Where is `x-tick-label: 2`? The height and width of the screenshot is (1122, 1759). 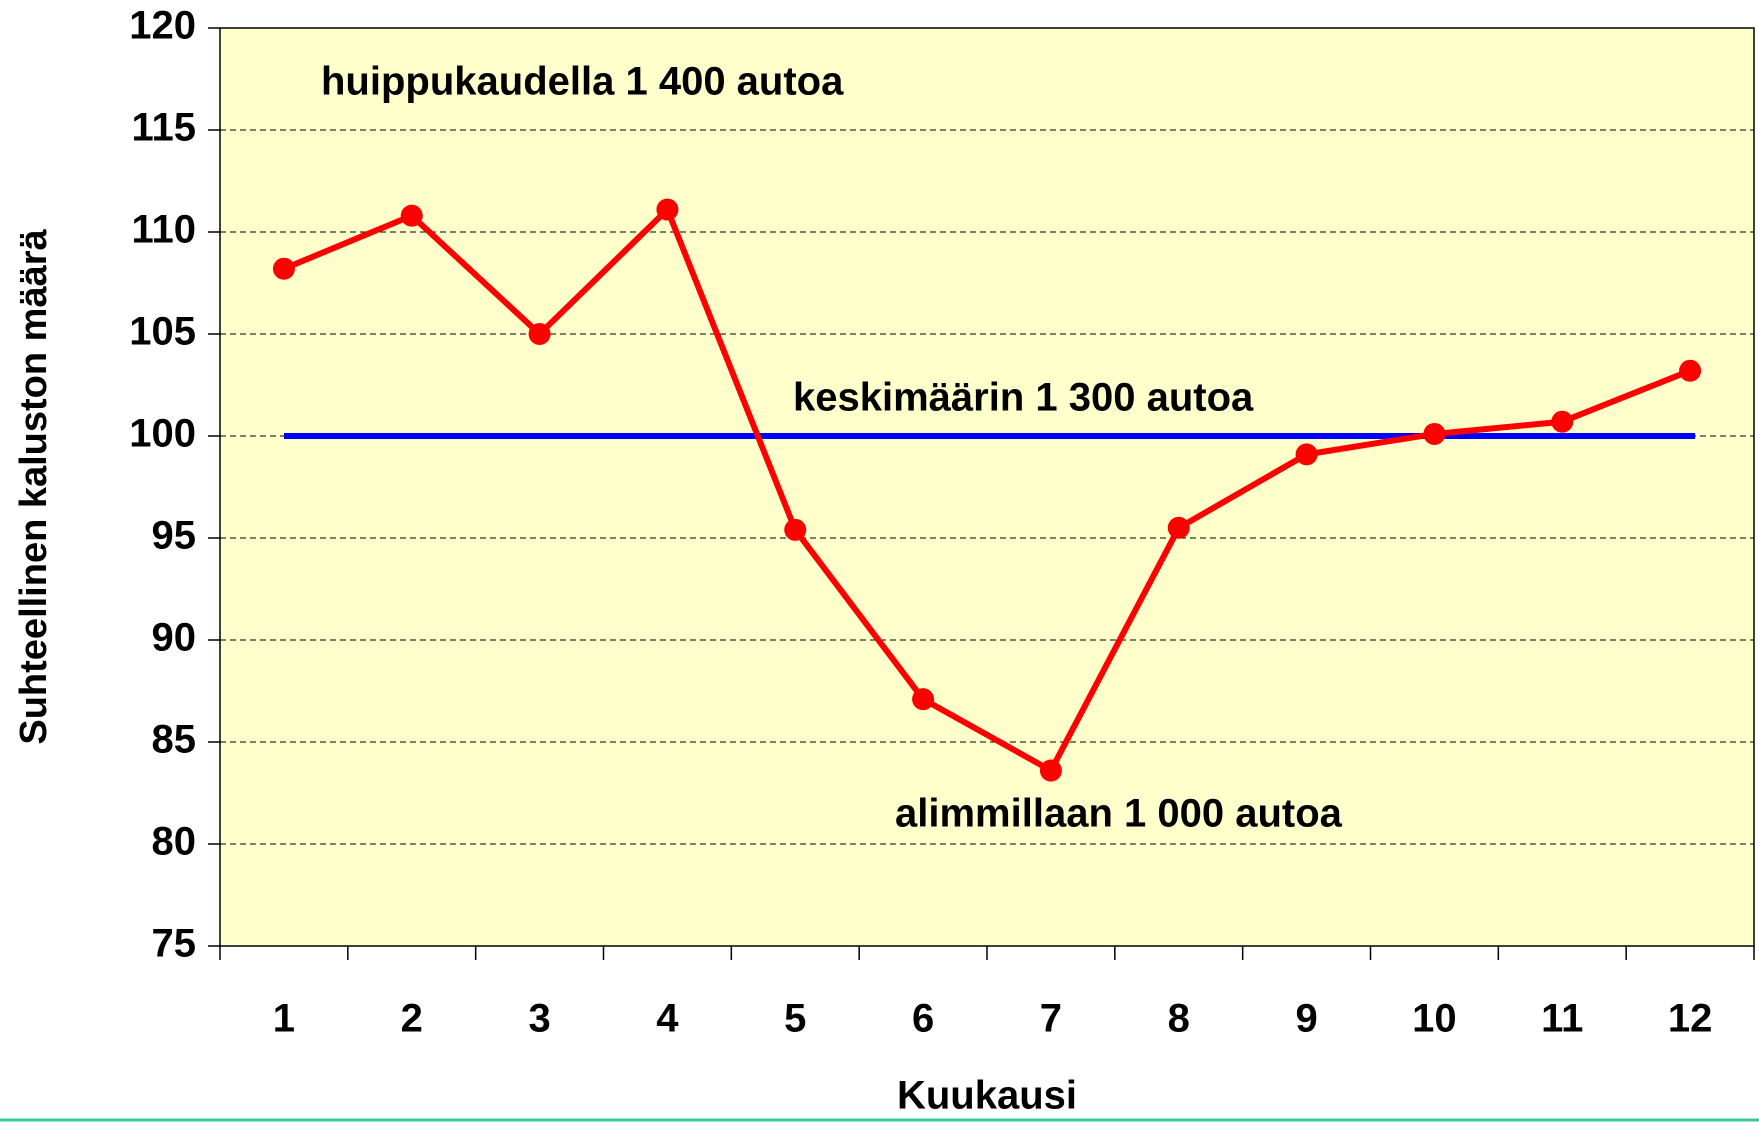 x-tick-label: 2 is located at coordinates (412, 1019).